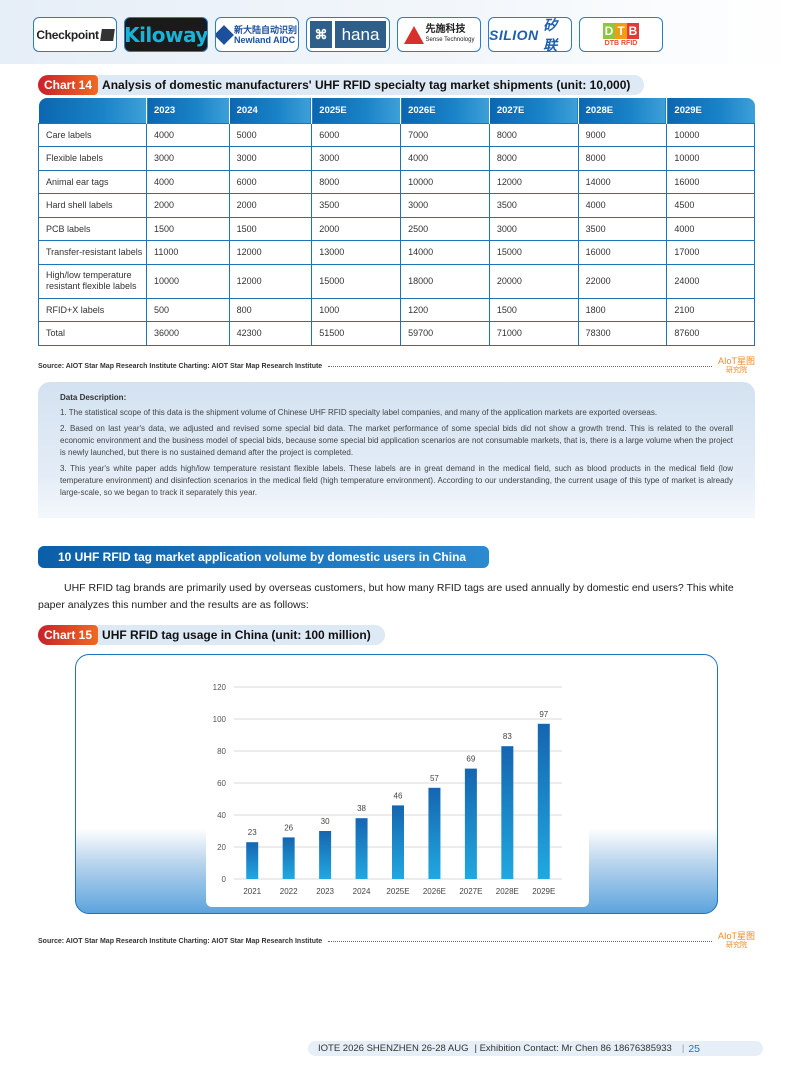 The width and height of the screenshot is (793, 1077). I want to click on y-tick-label: 80, so click(221, 751).